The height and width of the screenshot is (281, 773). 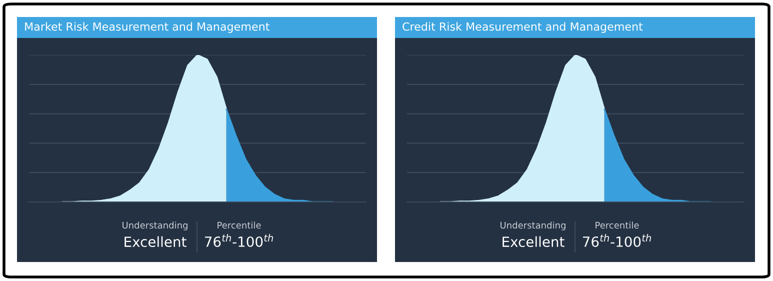 What do you see at coordinates (522, 27) in the screenshot?
I see `chart-title: Credit Risk Measurement and Management` at bounding box center [522, 27].